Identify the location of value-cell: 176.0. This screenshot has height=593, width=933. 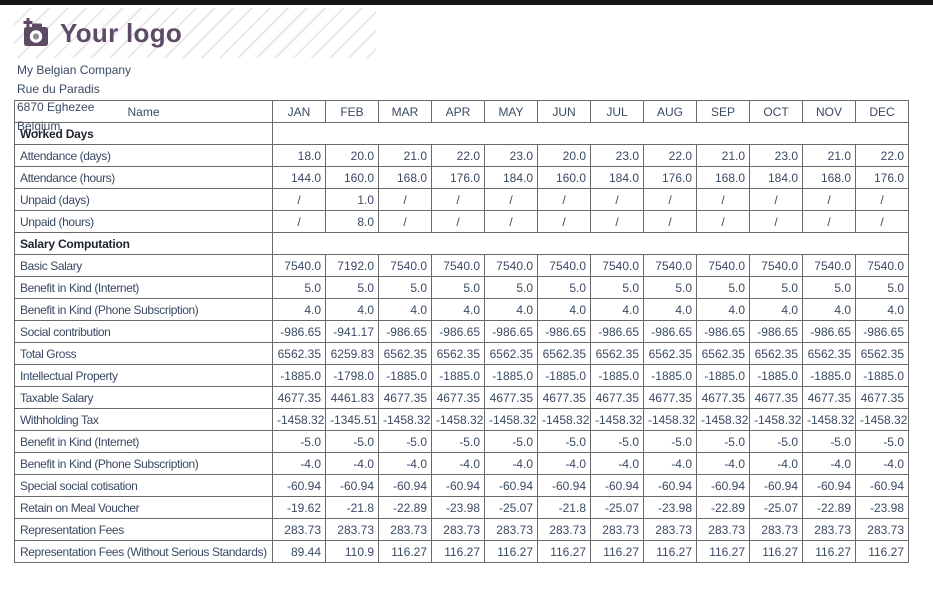
(882, 177).